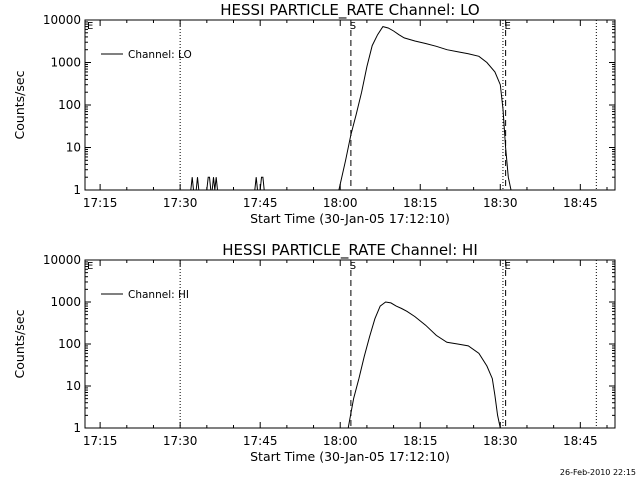  I want to click on chart-title: HESSI PARTICLE_RATE Channel: HI, so click(350, 250).